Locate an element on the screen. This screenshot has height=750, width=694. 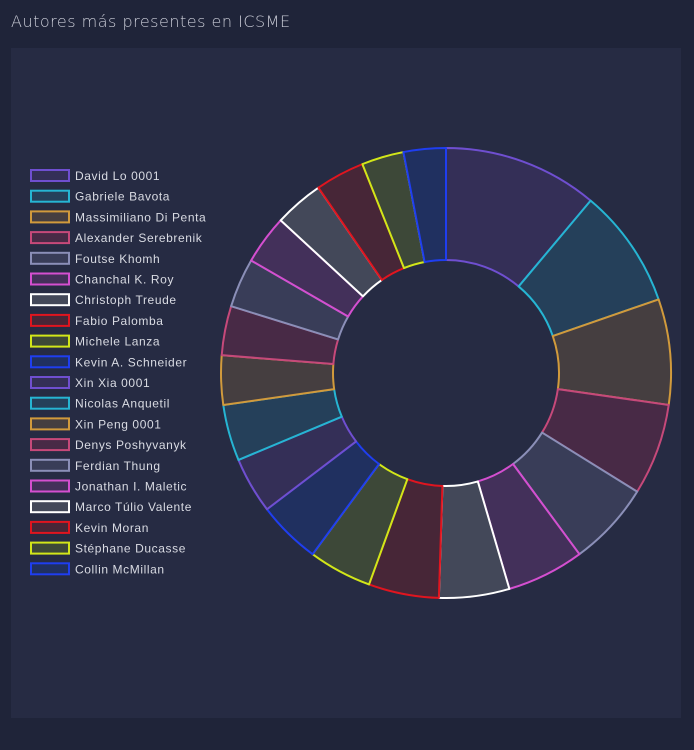
legend-label: Chanchal K. Roy is located at coordinates (124, 280).